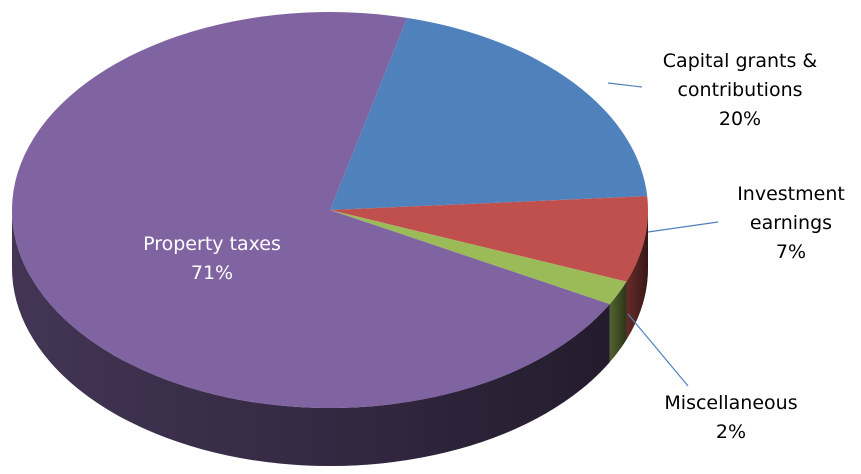 This screenshot has width=861, height=474. I want to click on data-label-name-3-0: Property taxes, so click(212, 244).